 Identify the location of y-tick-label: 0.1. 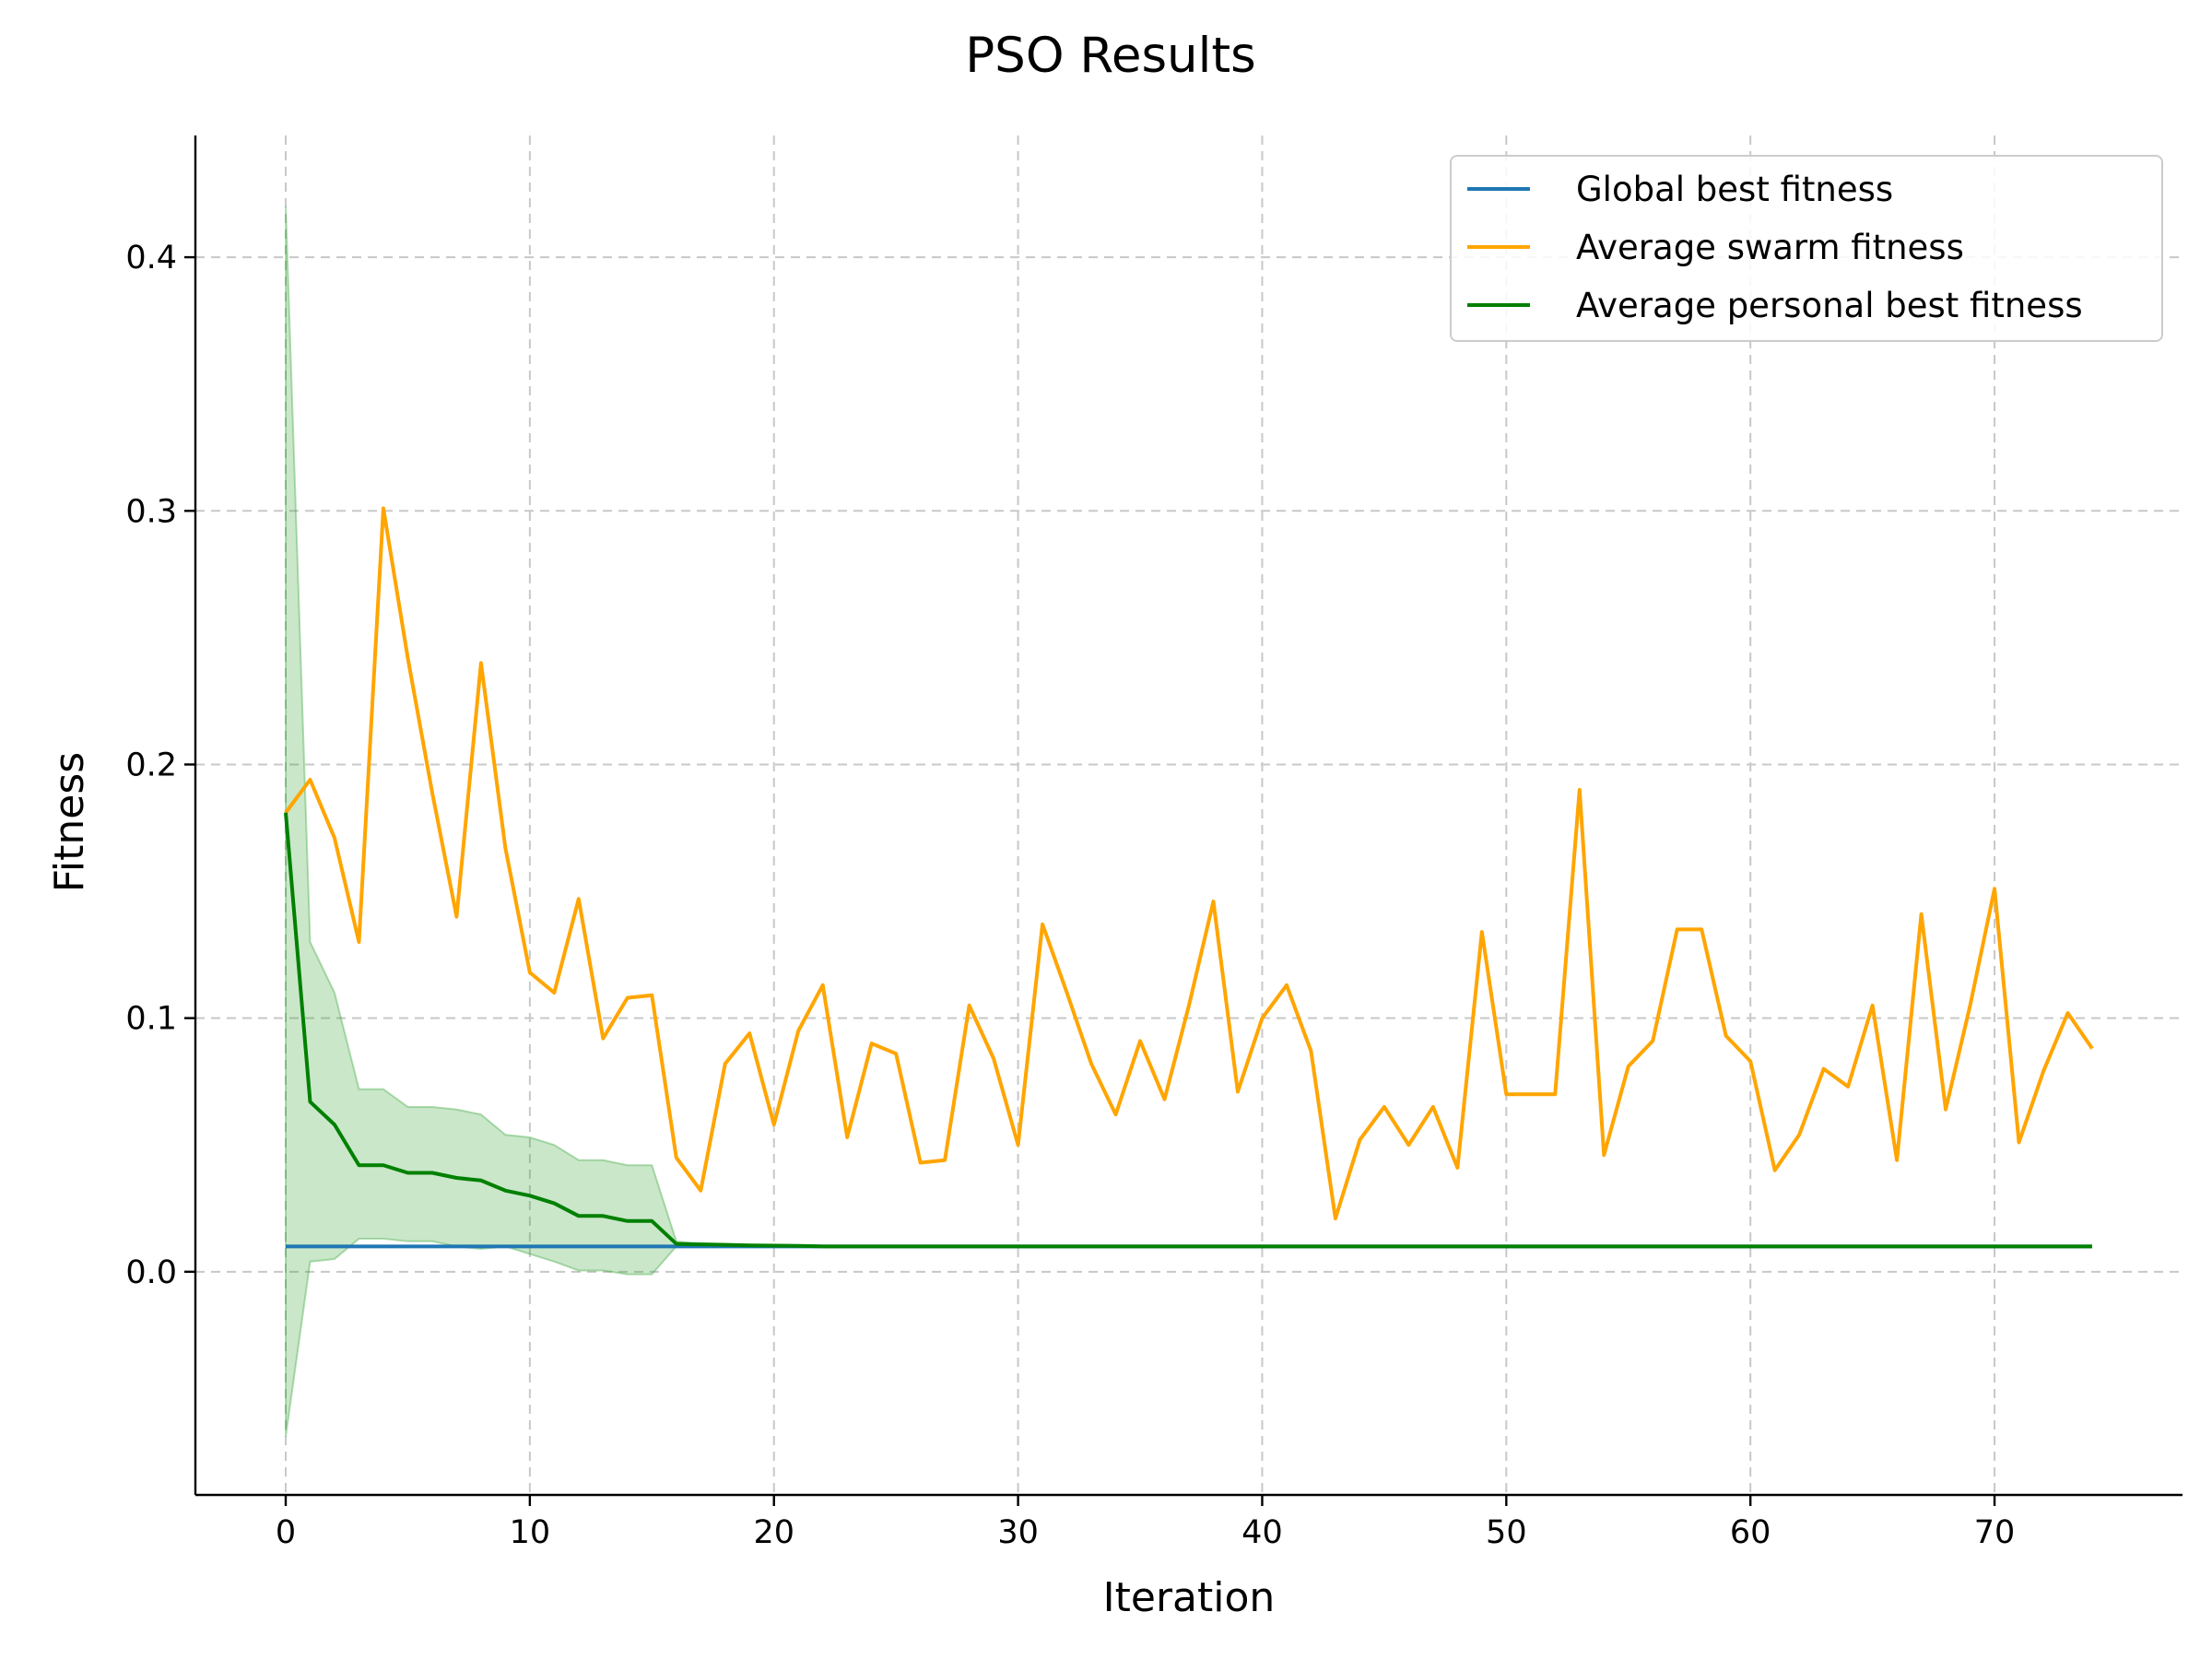
(151, 1019).